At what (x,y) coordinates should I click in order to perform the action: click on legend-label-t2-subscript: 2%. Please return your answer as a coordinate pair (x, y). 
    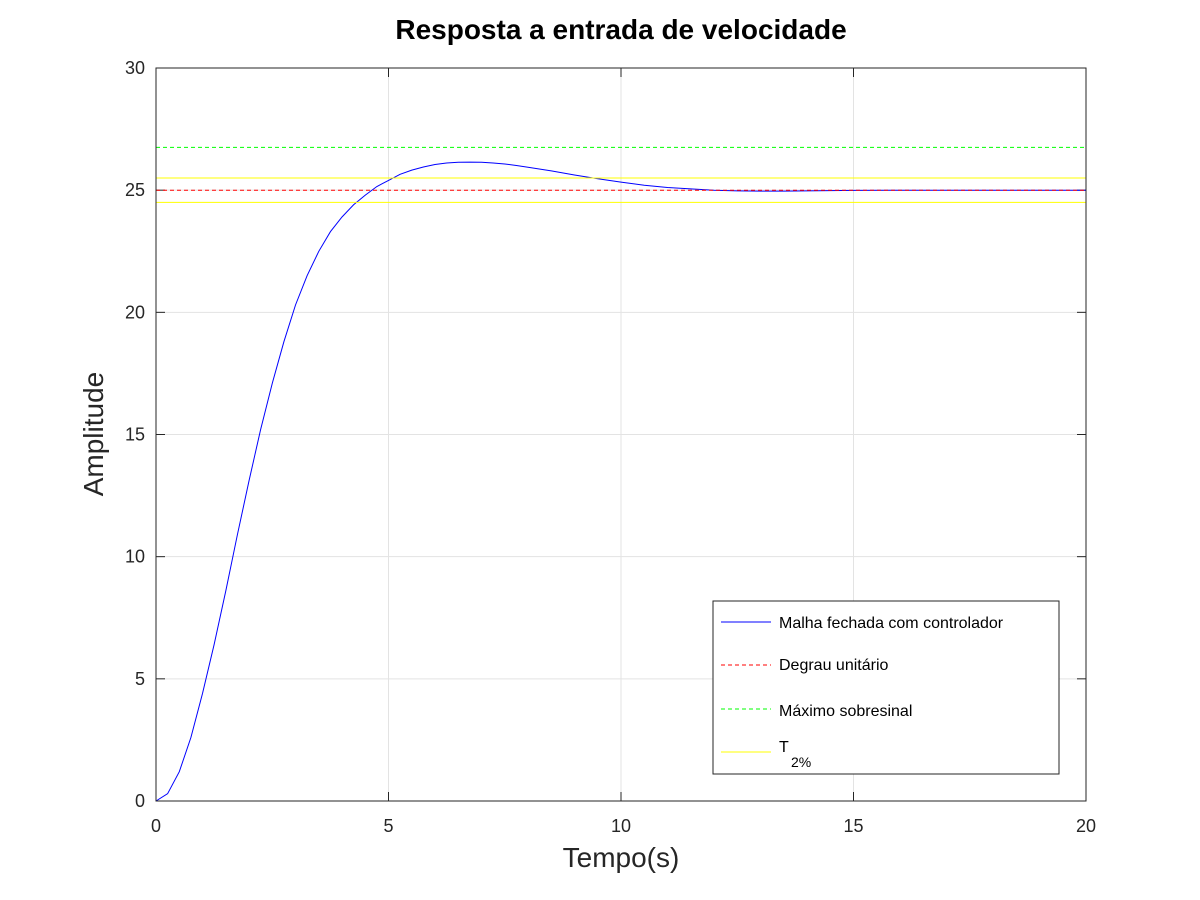
    Looking at the image, I should click on (801, 762).